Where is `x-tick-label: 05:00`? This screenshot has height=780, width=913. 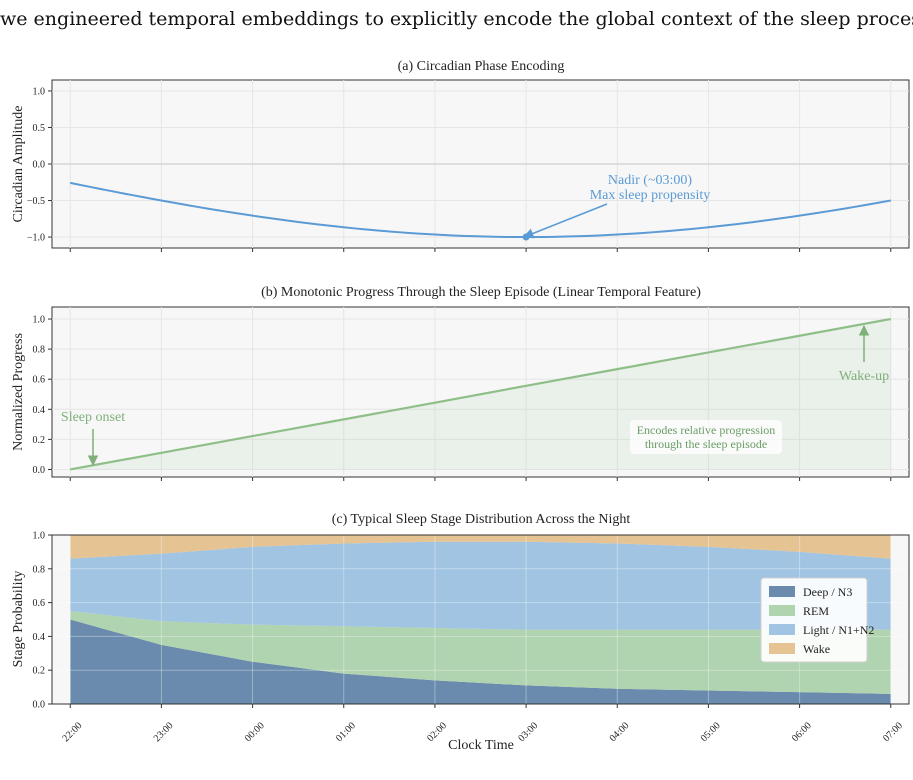 x-tick-label: 05:00 is located at coordinates (711, 732).